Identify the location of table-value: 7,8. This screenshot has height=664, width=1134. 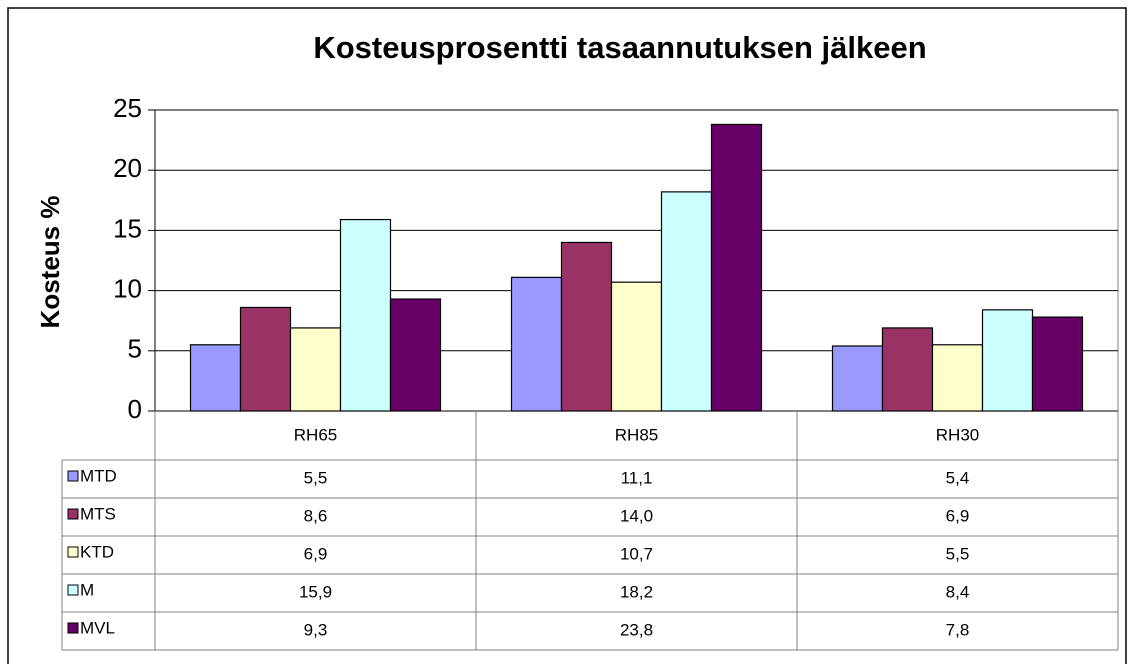
(958, 629).